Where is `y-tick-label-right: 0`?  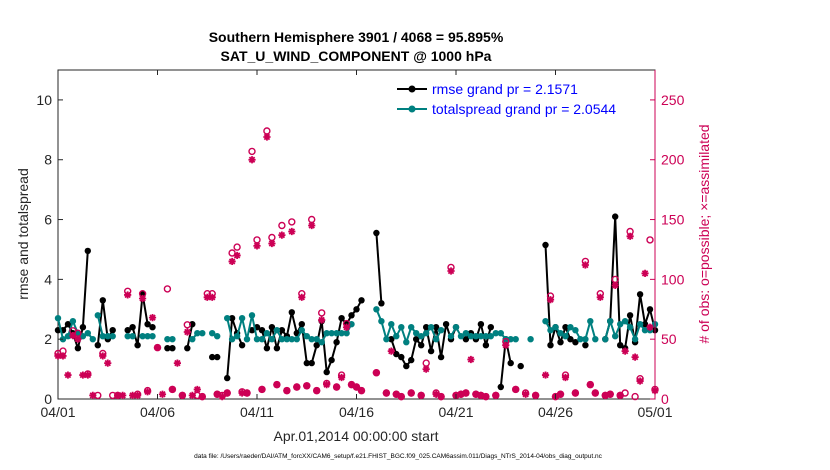 y-tick-label-right: 0 is located at coordinates (665, 399).